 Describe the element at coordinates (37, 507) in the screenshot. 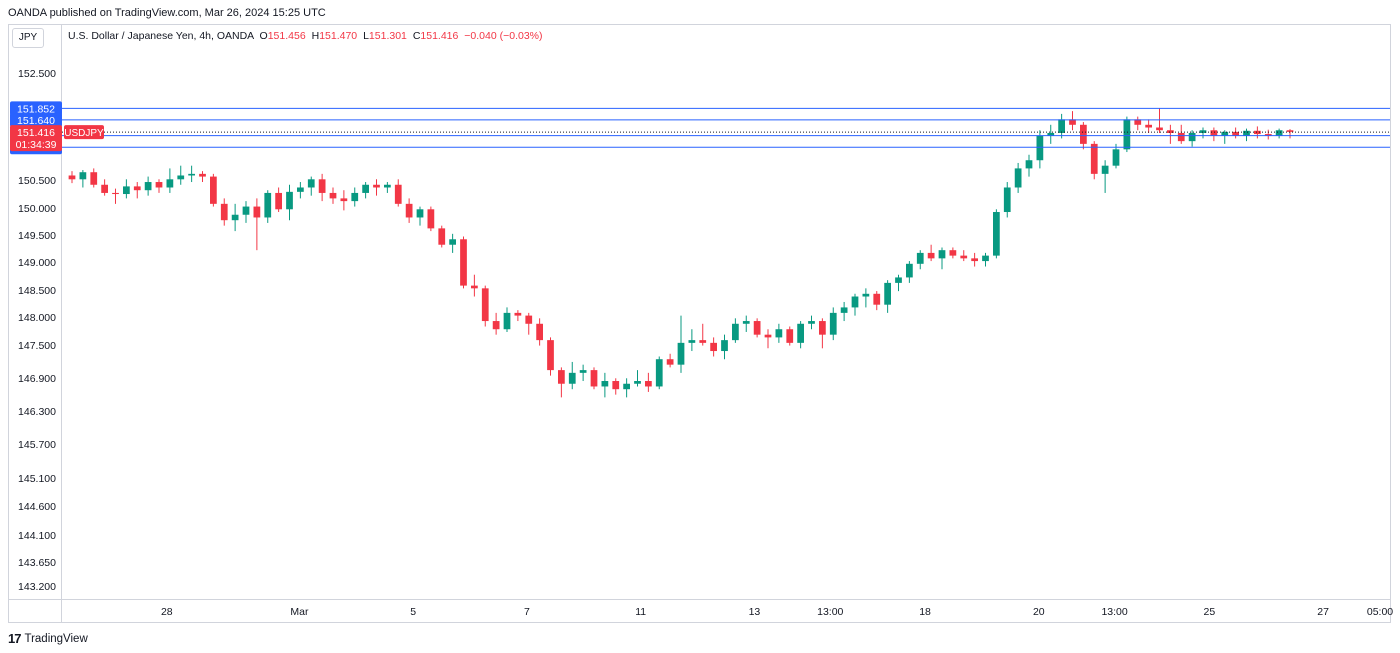

I see `y-tick-label: 144.600` at that location.